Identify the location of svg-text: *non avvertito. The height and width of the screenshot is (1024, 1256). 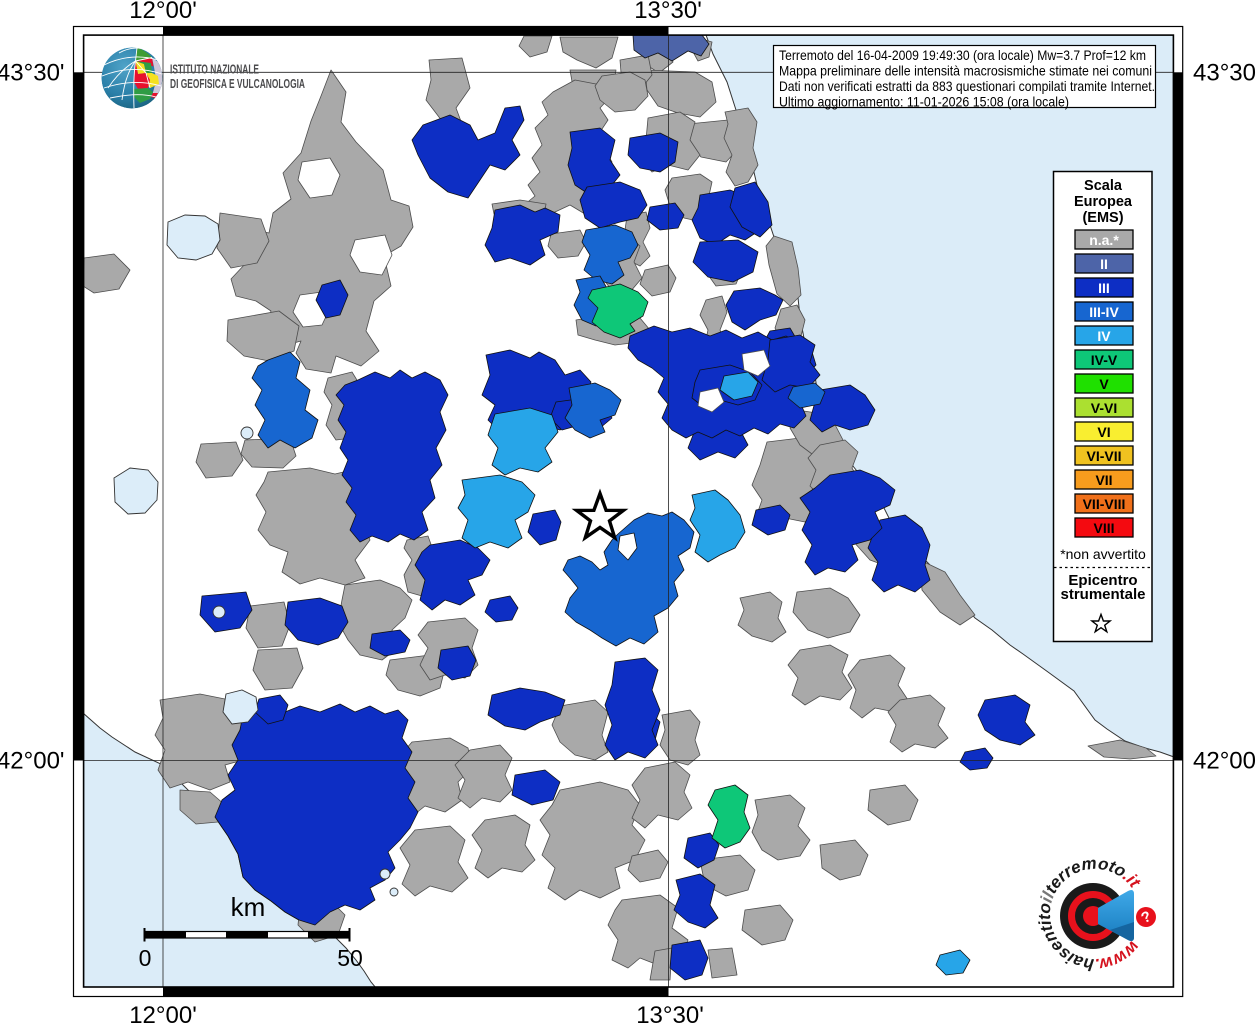
(1103, 554).